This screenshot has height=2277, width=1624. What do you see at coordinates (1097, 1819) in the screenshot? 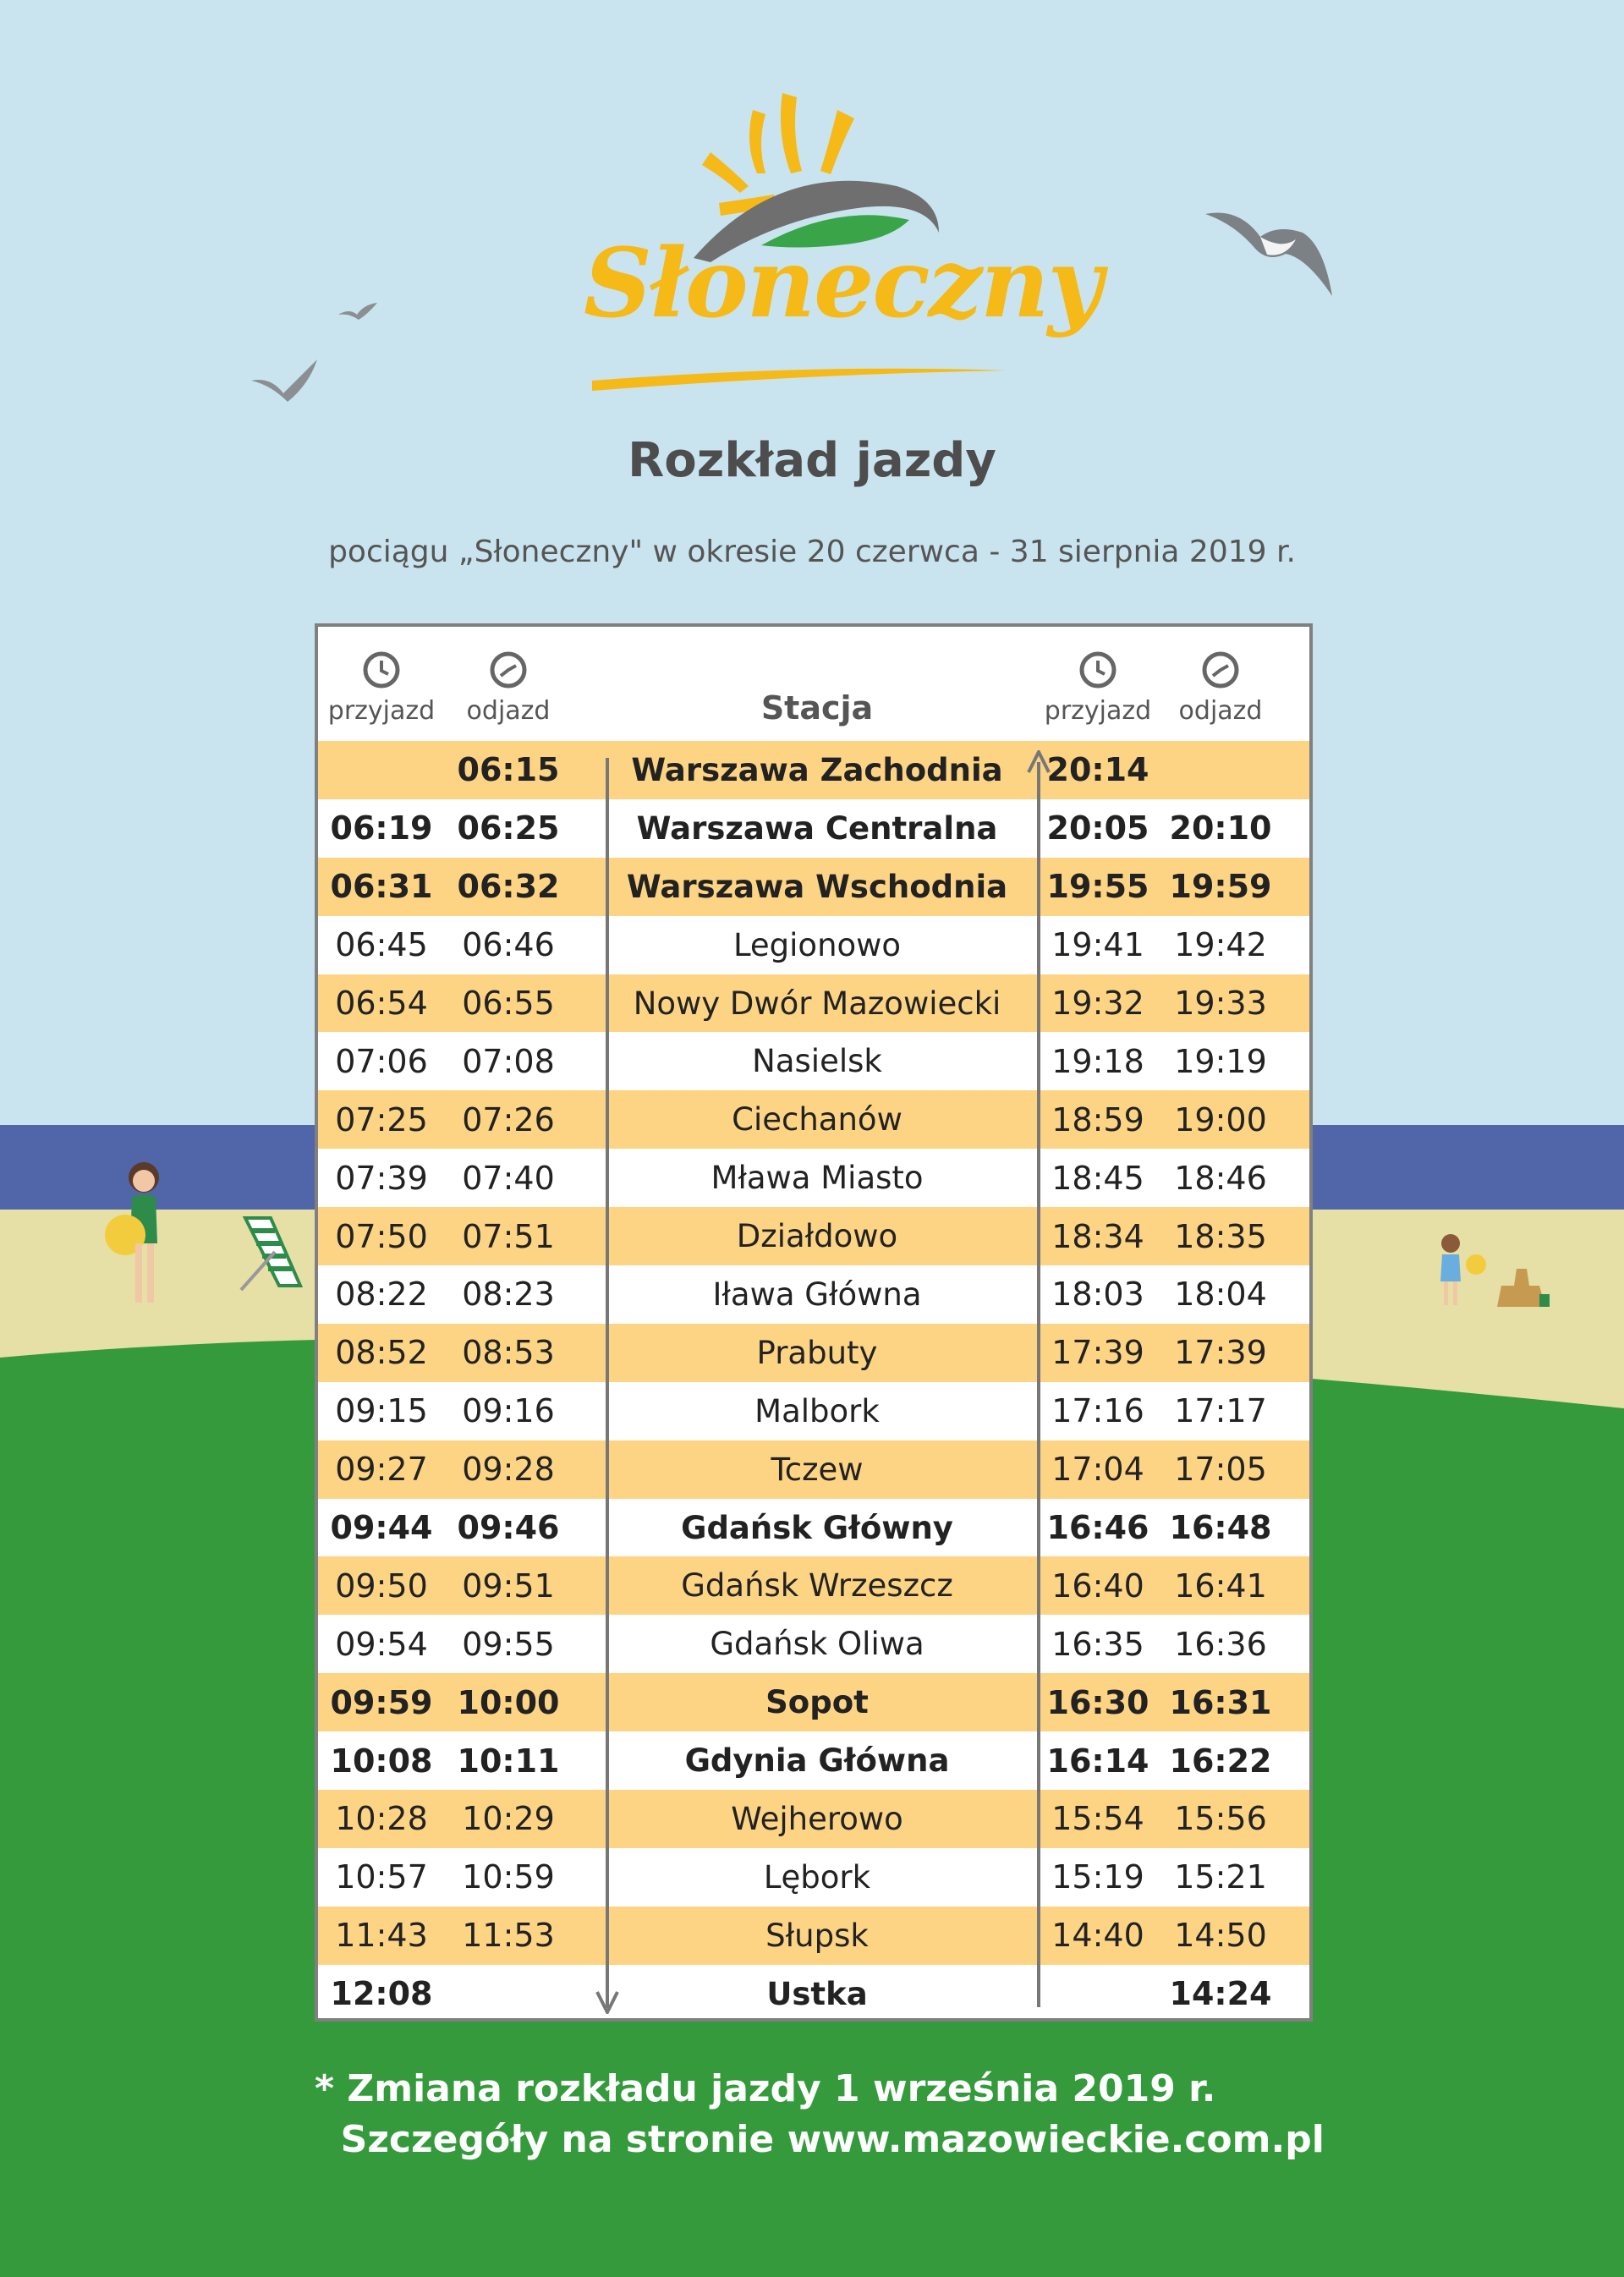
I see `arrival-time-return: 15:54` at bounding box center [1097, 1819].